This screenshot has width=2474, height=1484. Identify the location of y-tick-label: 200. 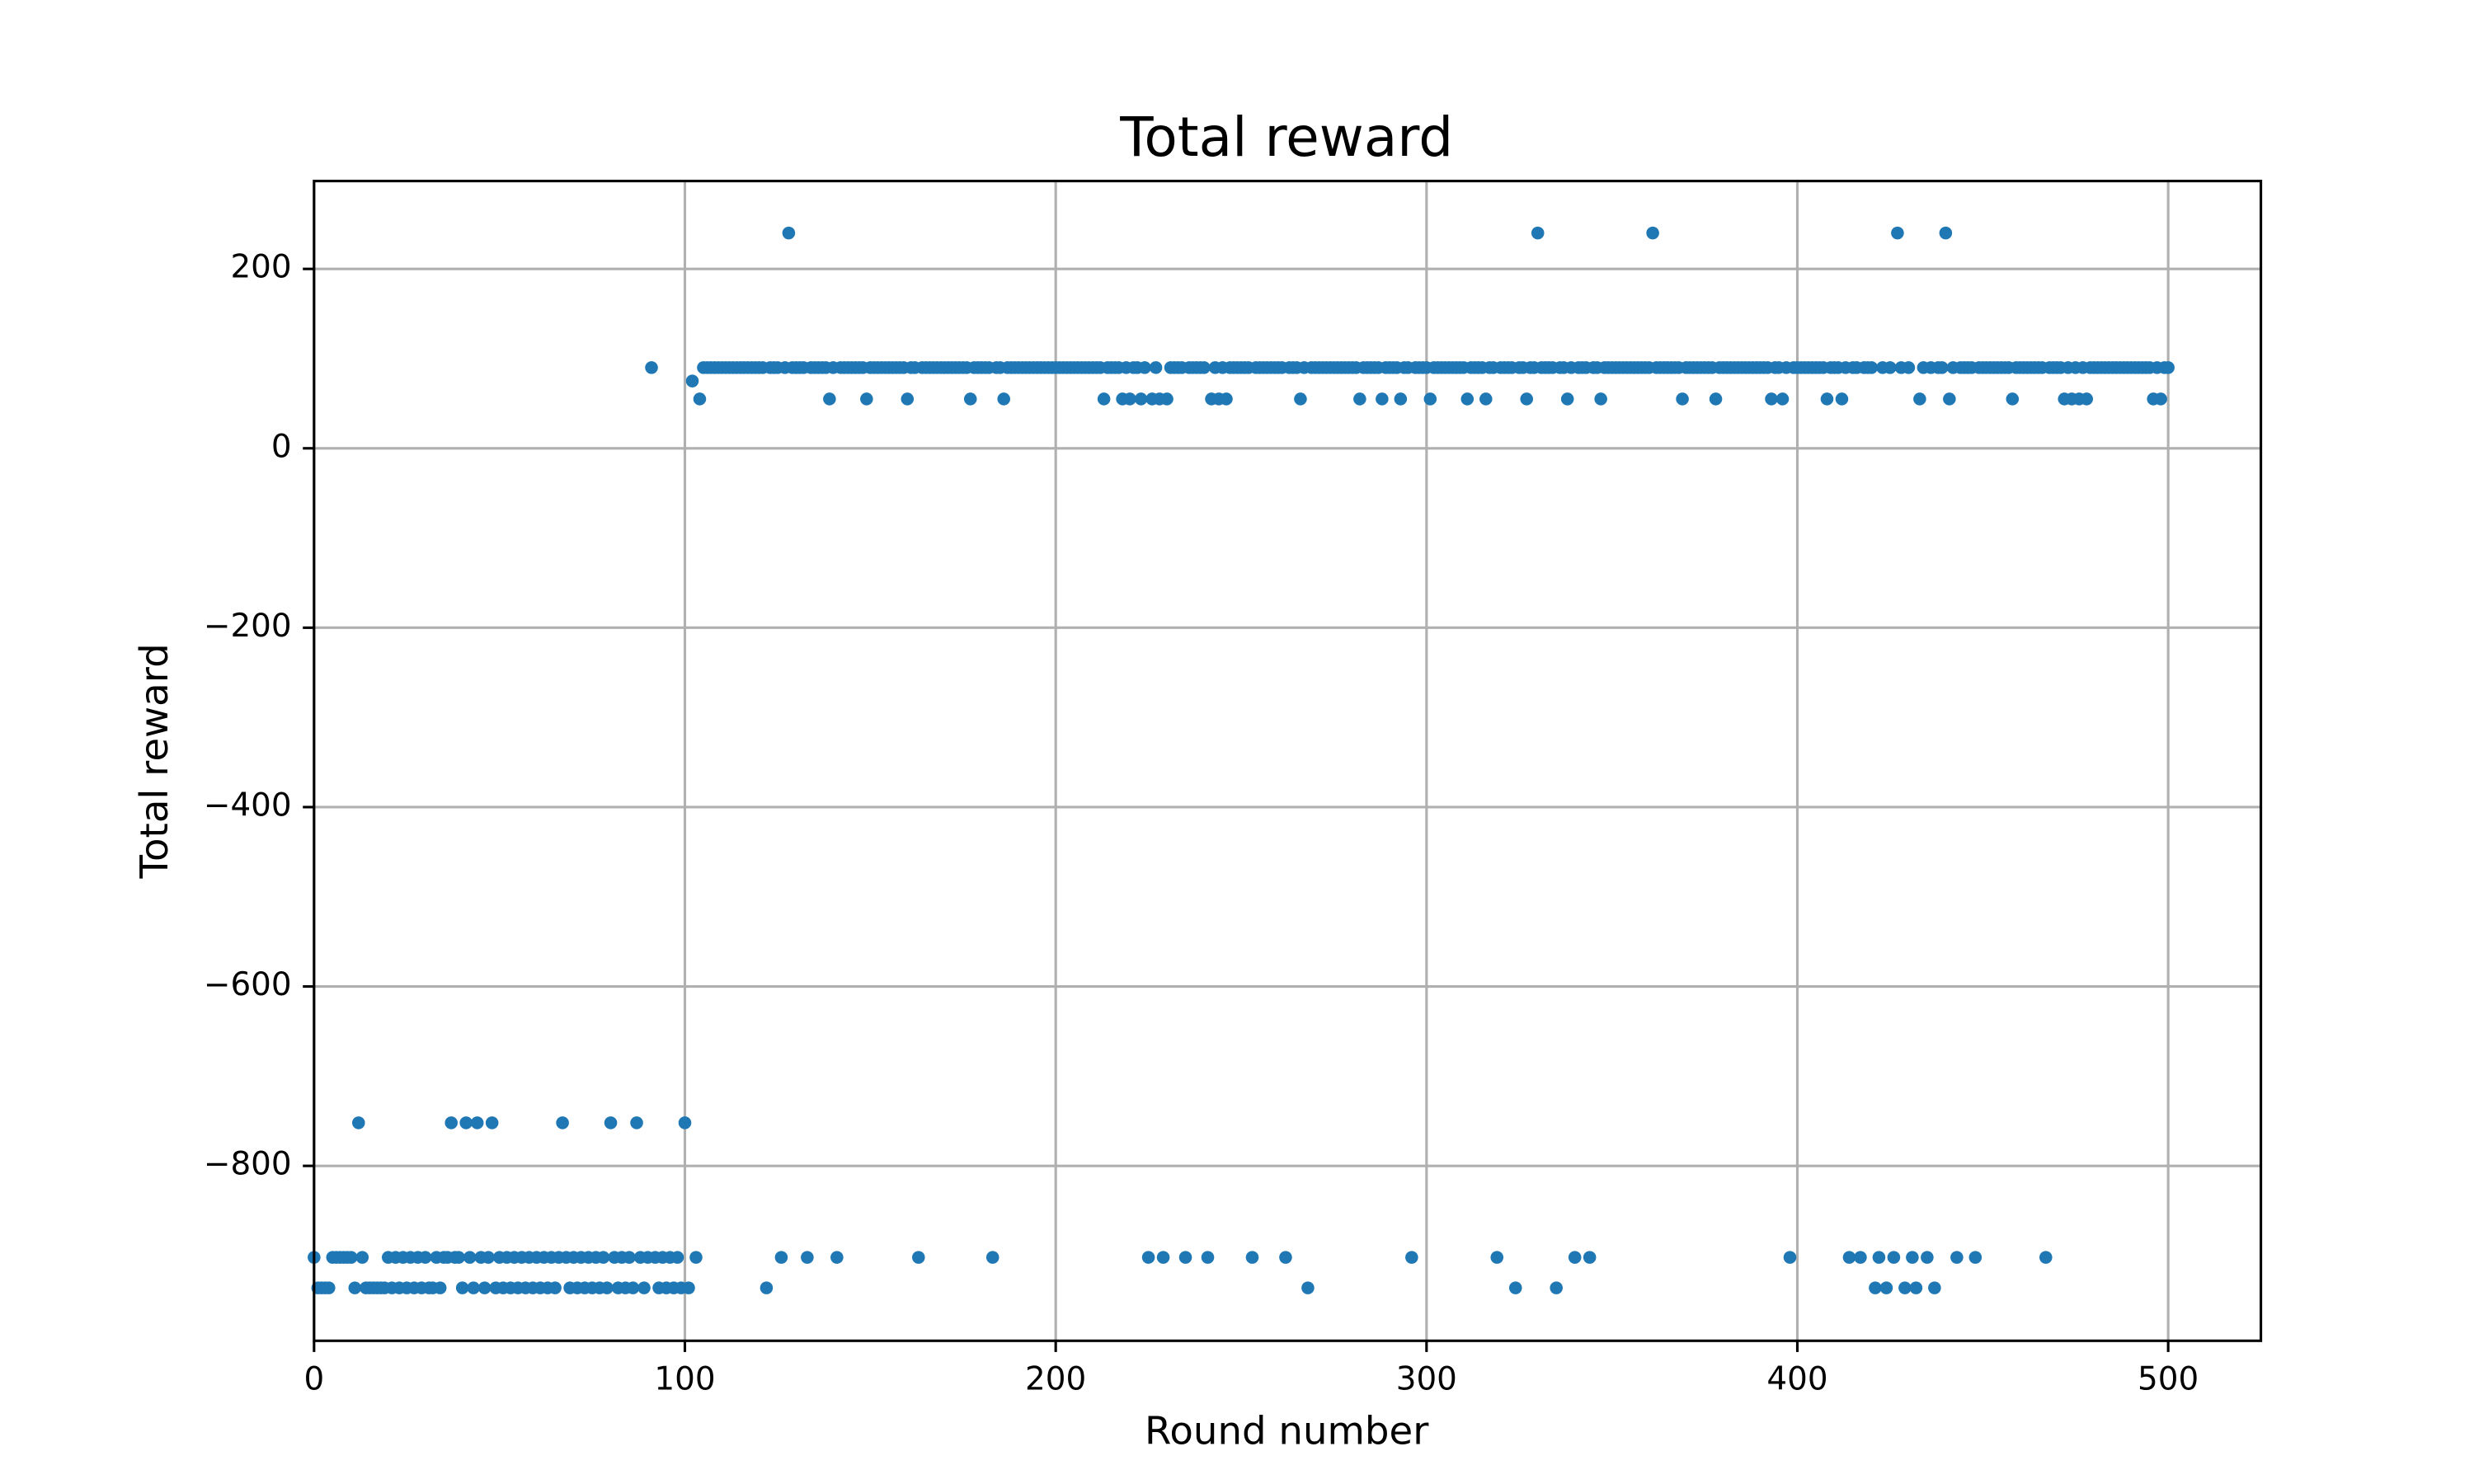
(260, 267).